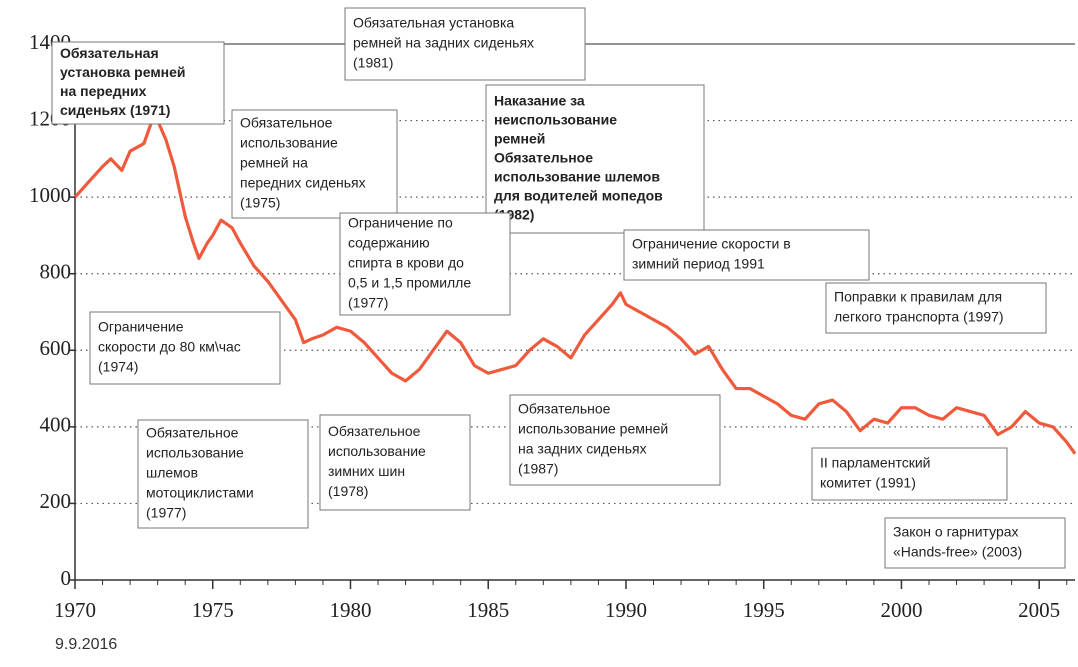  I want to click on annotation-text: (1987), so click(538, 469).